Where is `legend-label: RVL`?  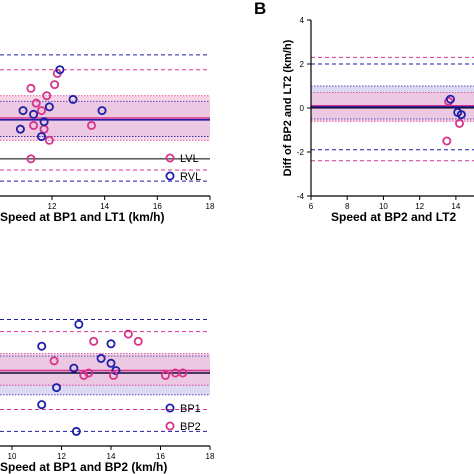
legend-label: RVL is located at coordinates (190, 177).